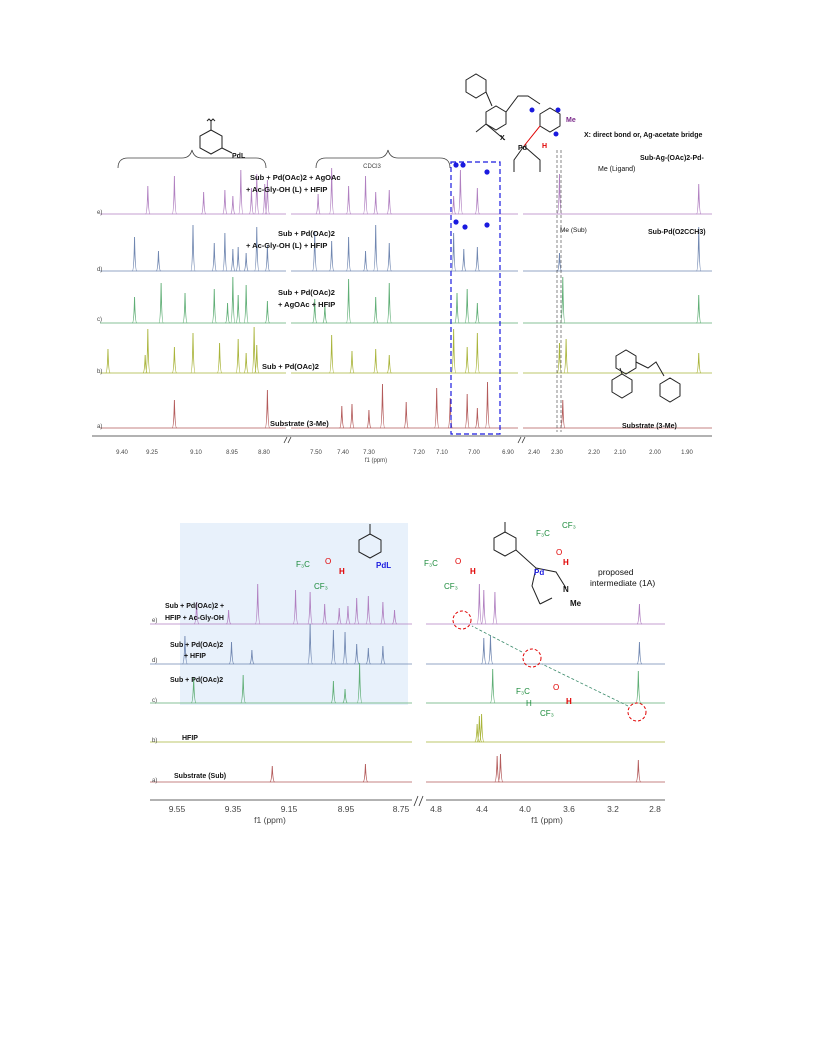 The height and width of the screenshot is (1056, 816). What do you see at coordinates (328, 561) in the screenshot?
I see `hfip-left-o: O` at bounding box center [328, 561].